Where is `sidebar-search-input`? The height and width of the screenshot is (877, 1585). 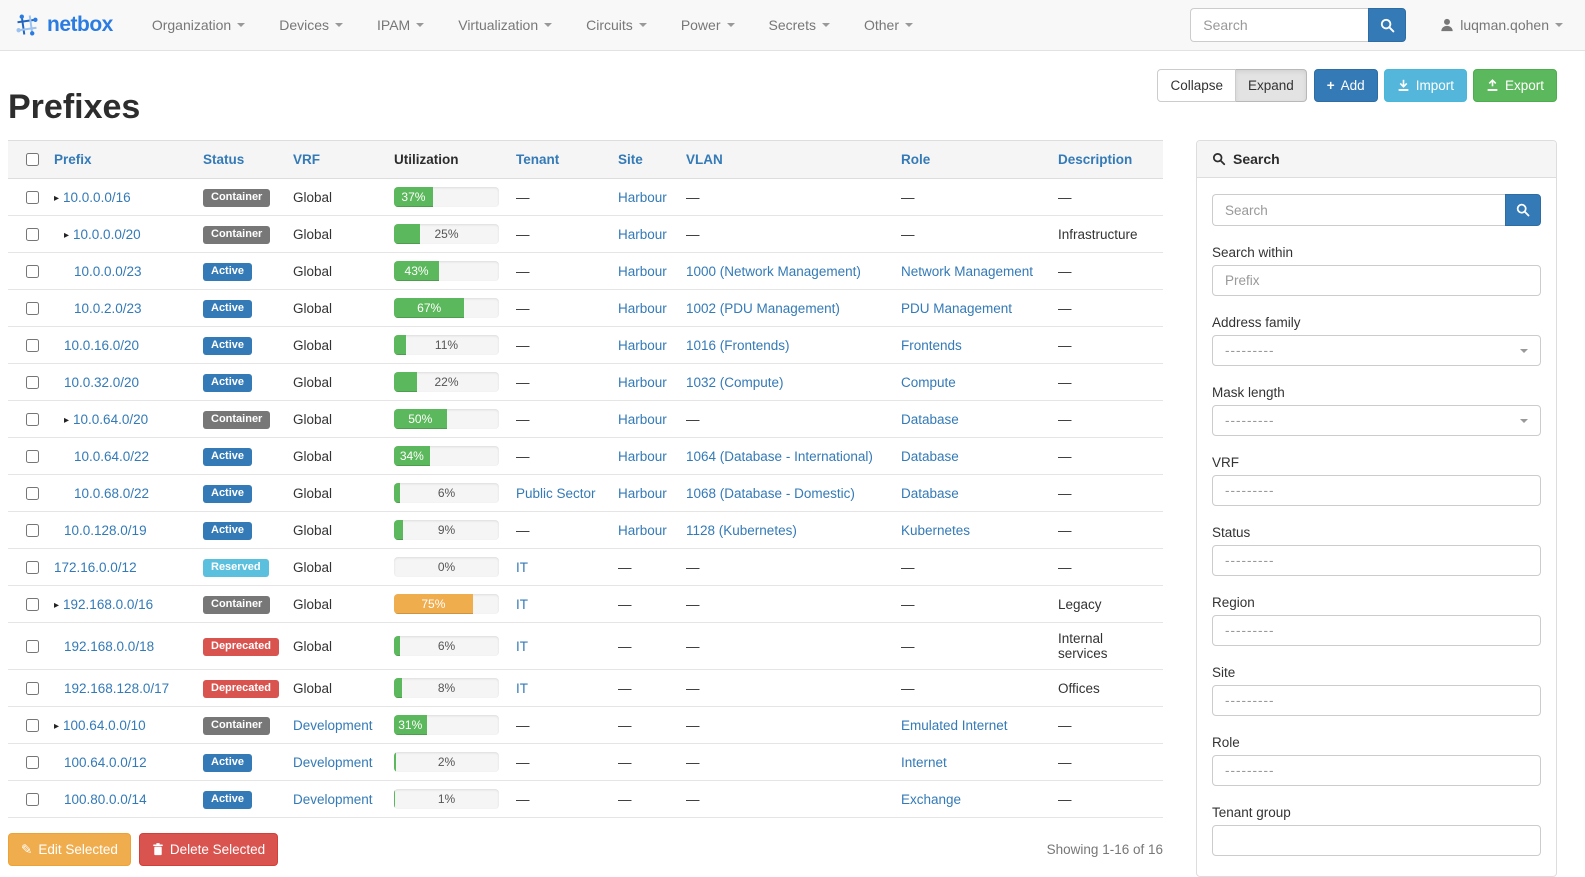
sidebar-search-input is located at coordinates (1358, 210).